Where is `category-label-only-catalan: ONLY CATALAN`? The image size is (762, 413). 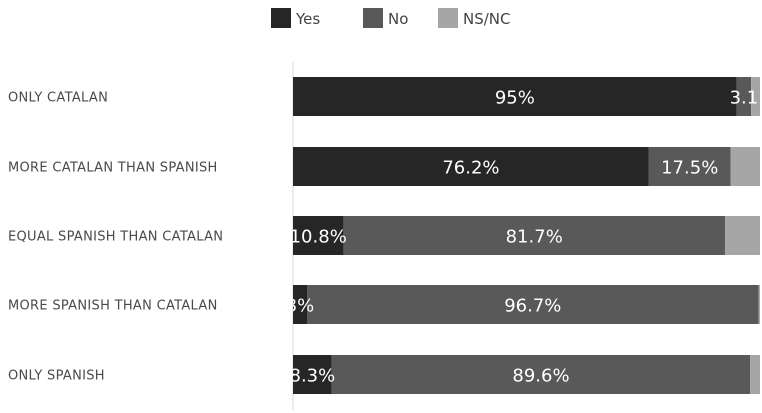
category-label-only-catalan: ONLY CATALAN is located at coordinates (58, 98).